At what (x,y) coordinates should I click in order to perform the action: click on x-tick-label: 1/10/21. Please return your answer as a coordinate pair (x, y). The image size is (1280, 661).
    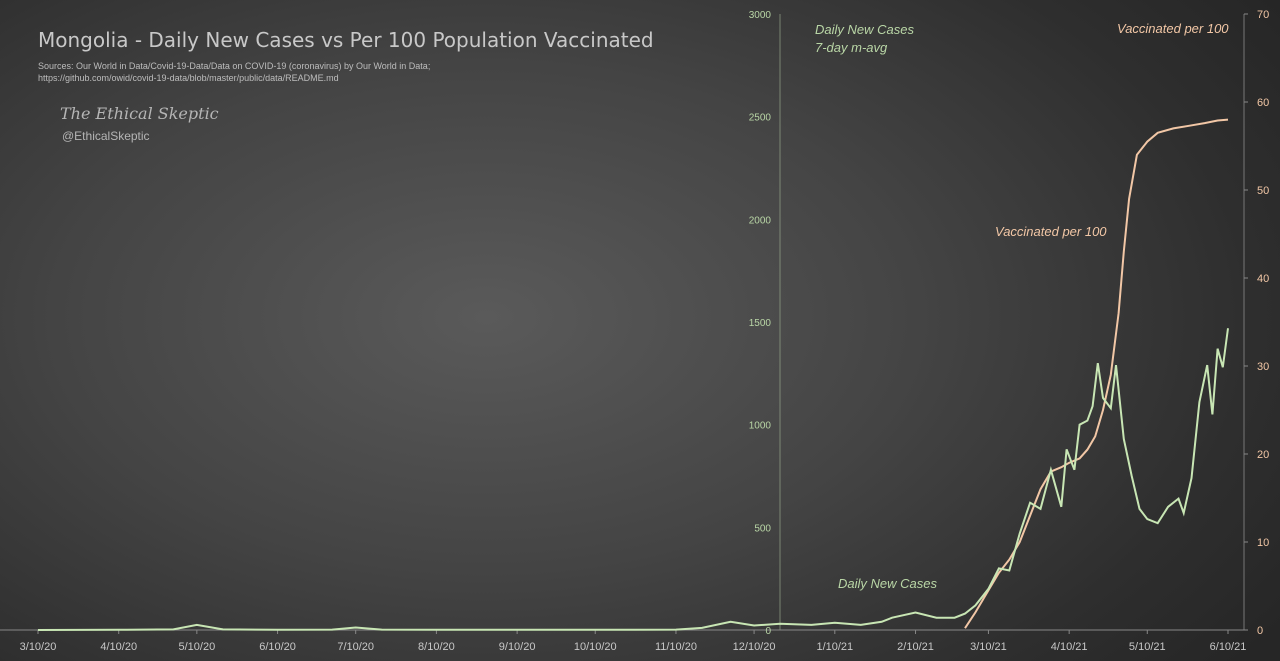
    Looking at the image, I should click on (834, 647).